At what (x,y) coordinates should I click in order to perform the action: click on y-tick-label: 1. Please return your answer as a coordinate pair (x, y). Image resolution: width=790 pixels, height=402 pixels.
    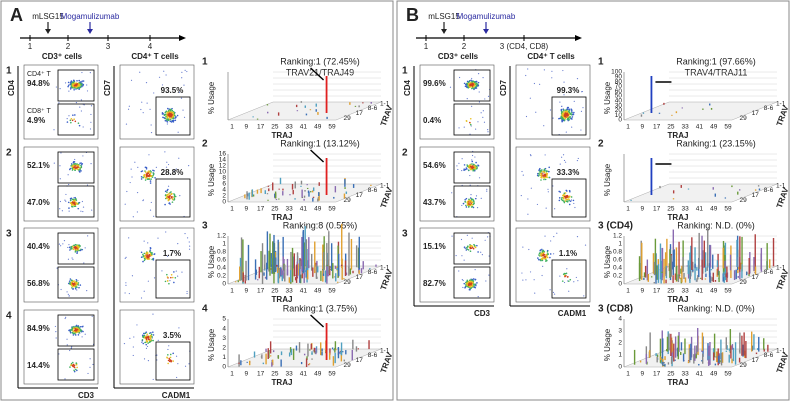
    Looking at the image, I should click on (224, 357).